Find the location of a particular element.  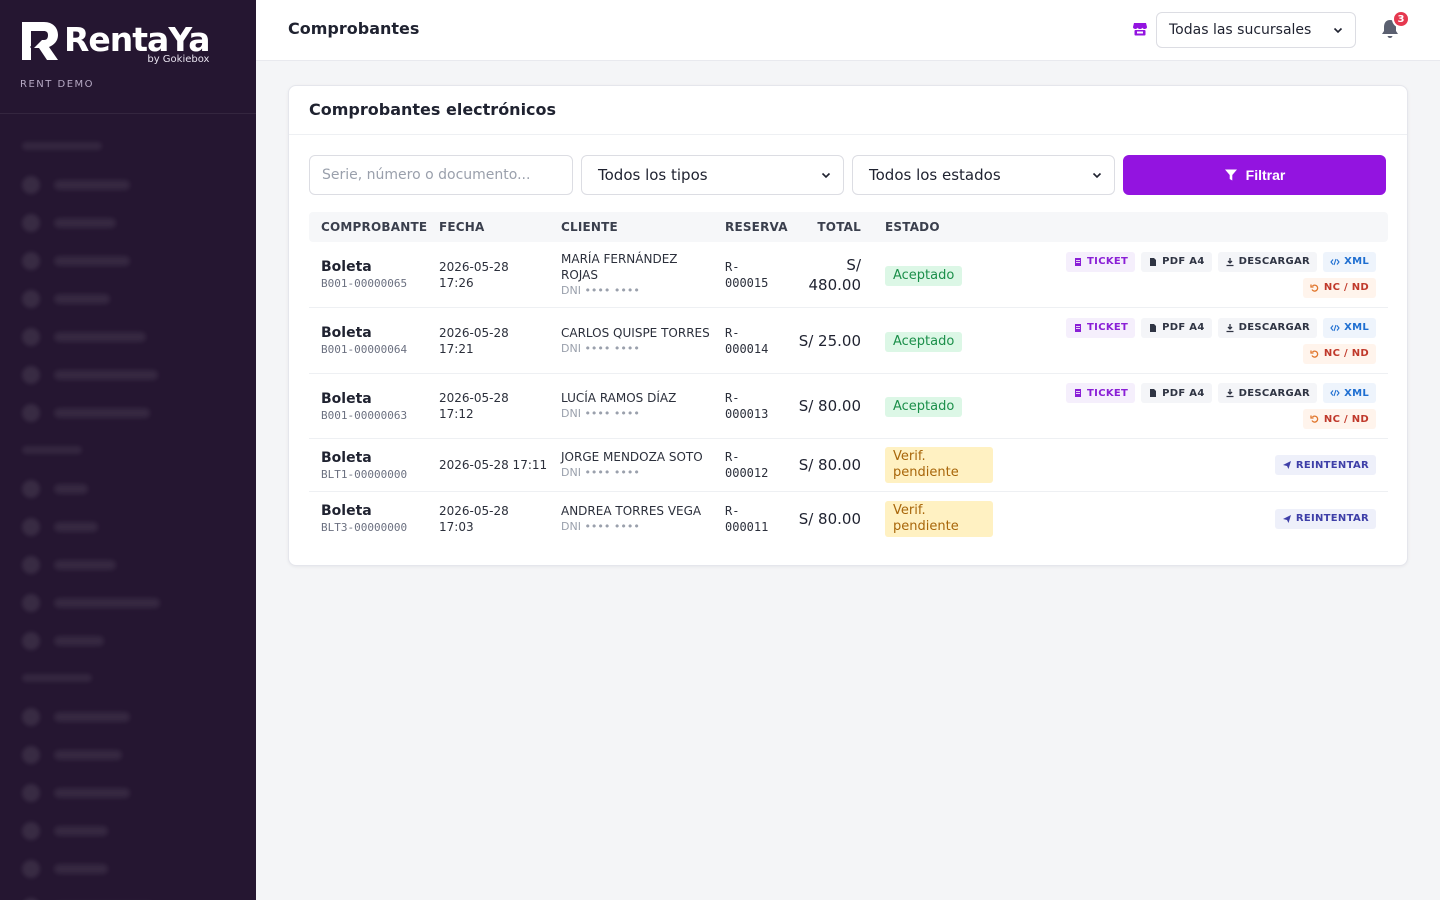

file-pdf-icon is located at coordinates (1153, 327).